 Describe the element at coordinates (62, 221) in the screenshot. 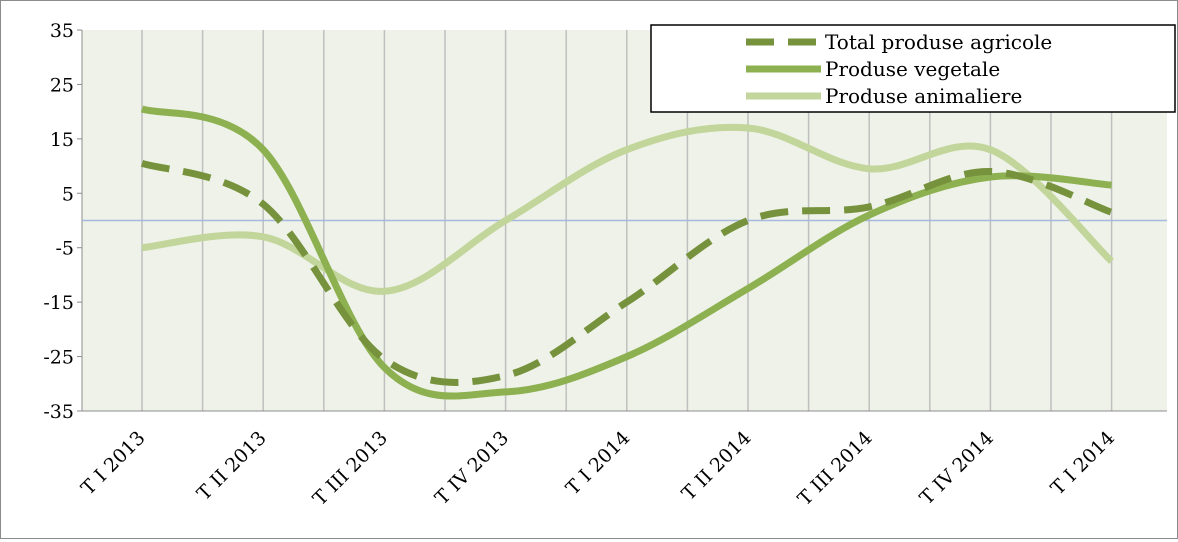

I see `y-axis: 35 25 15 5 -5 -15 -25 -35` at that location.